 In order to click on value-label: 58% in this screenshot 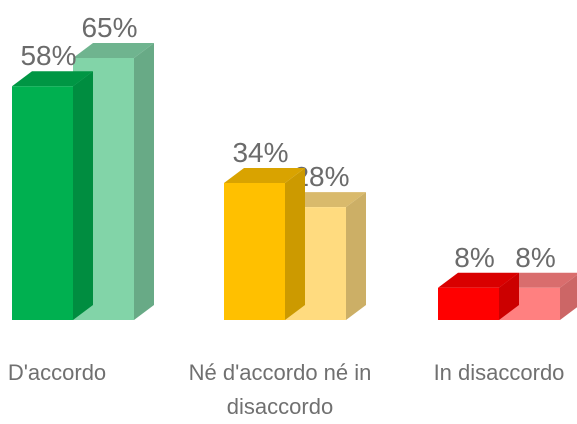, I will do `click(48, 55)`.